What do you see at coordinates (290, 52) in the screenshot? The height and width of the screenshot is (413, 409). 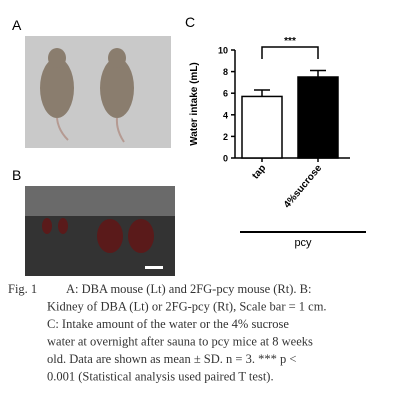 I see `significance-bracket` at bounding box center [290, 52].